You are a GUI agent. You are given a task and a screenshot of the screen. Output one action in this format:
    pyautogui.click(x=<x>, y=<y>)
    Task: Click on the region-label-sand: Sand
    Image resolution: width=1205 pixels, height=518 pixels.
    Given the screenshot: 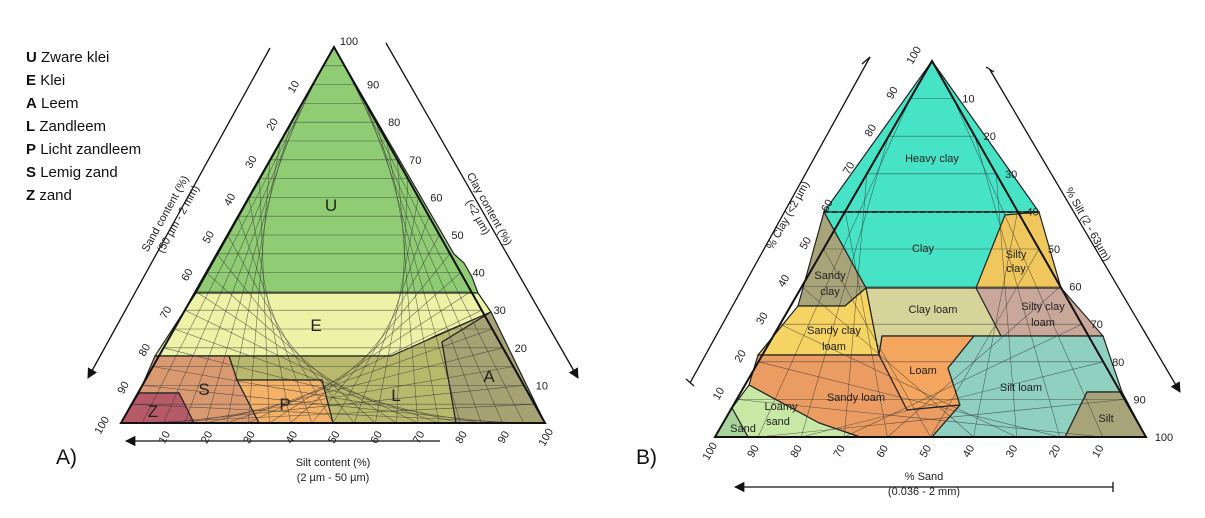 What is the action you would take?
    pyautogui.click(x=743, y=429)
    